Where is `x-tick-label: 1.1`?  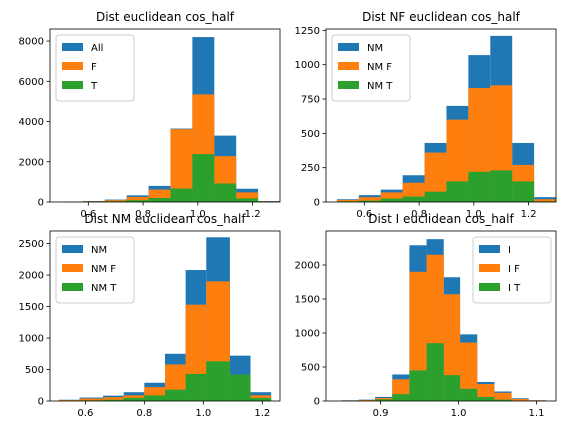 x-tick-label: 1.1 is located at coordinates (537, 413).